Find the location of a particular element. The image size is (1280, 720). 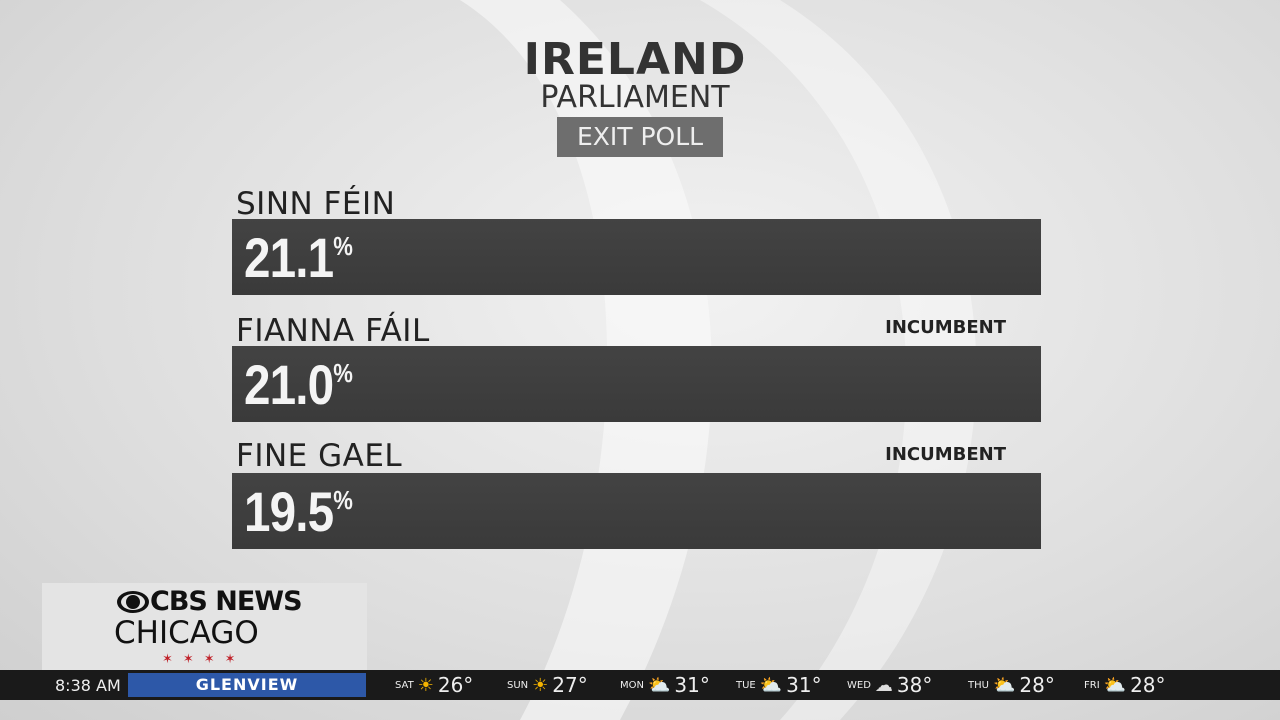

forecast-item: SUN ☀ 27° is located at coordinates (547, 685).